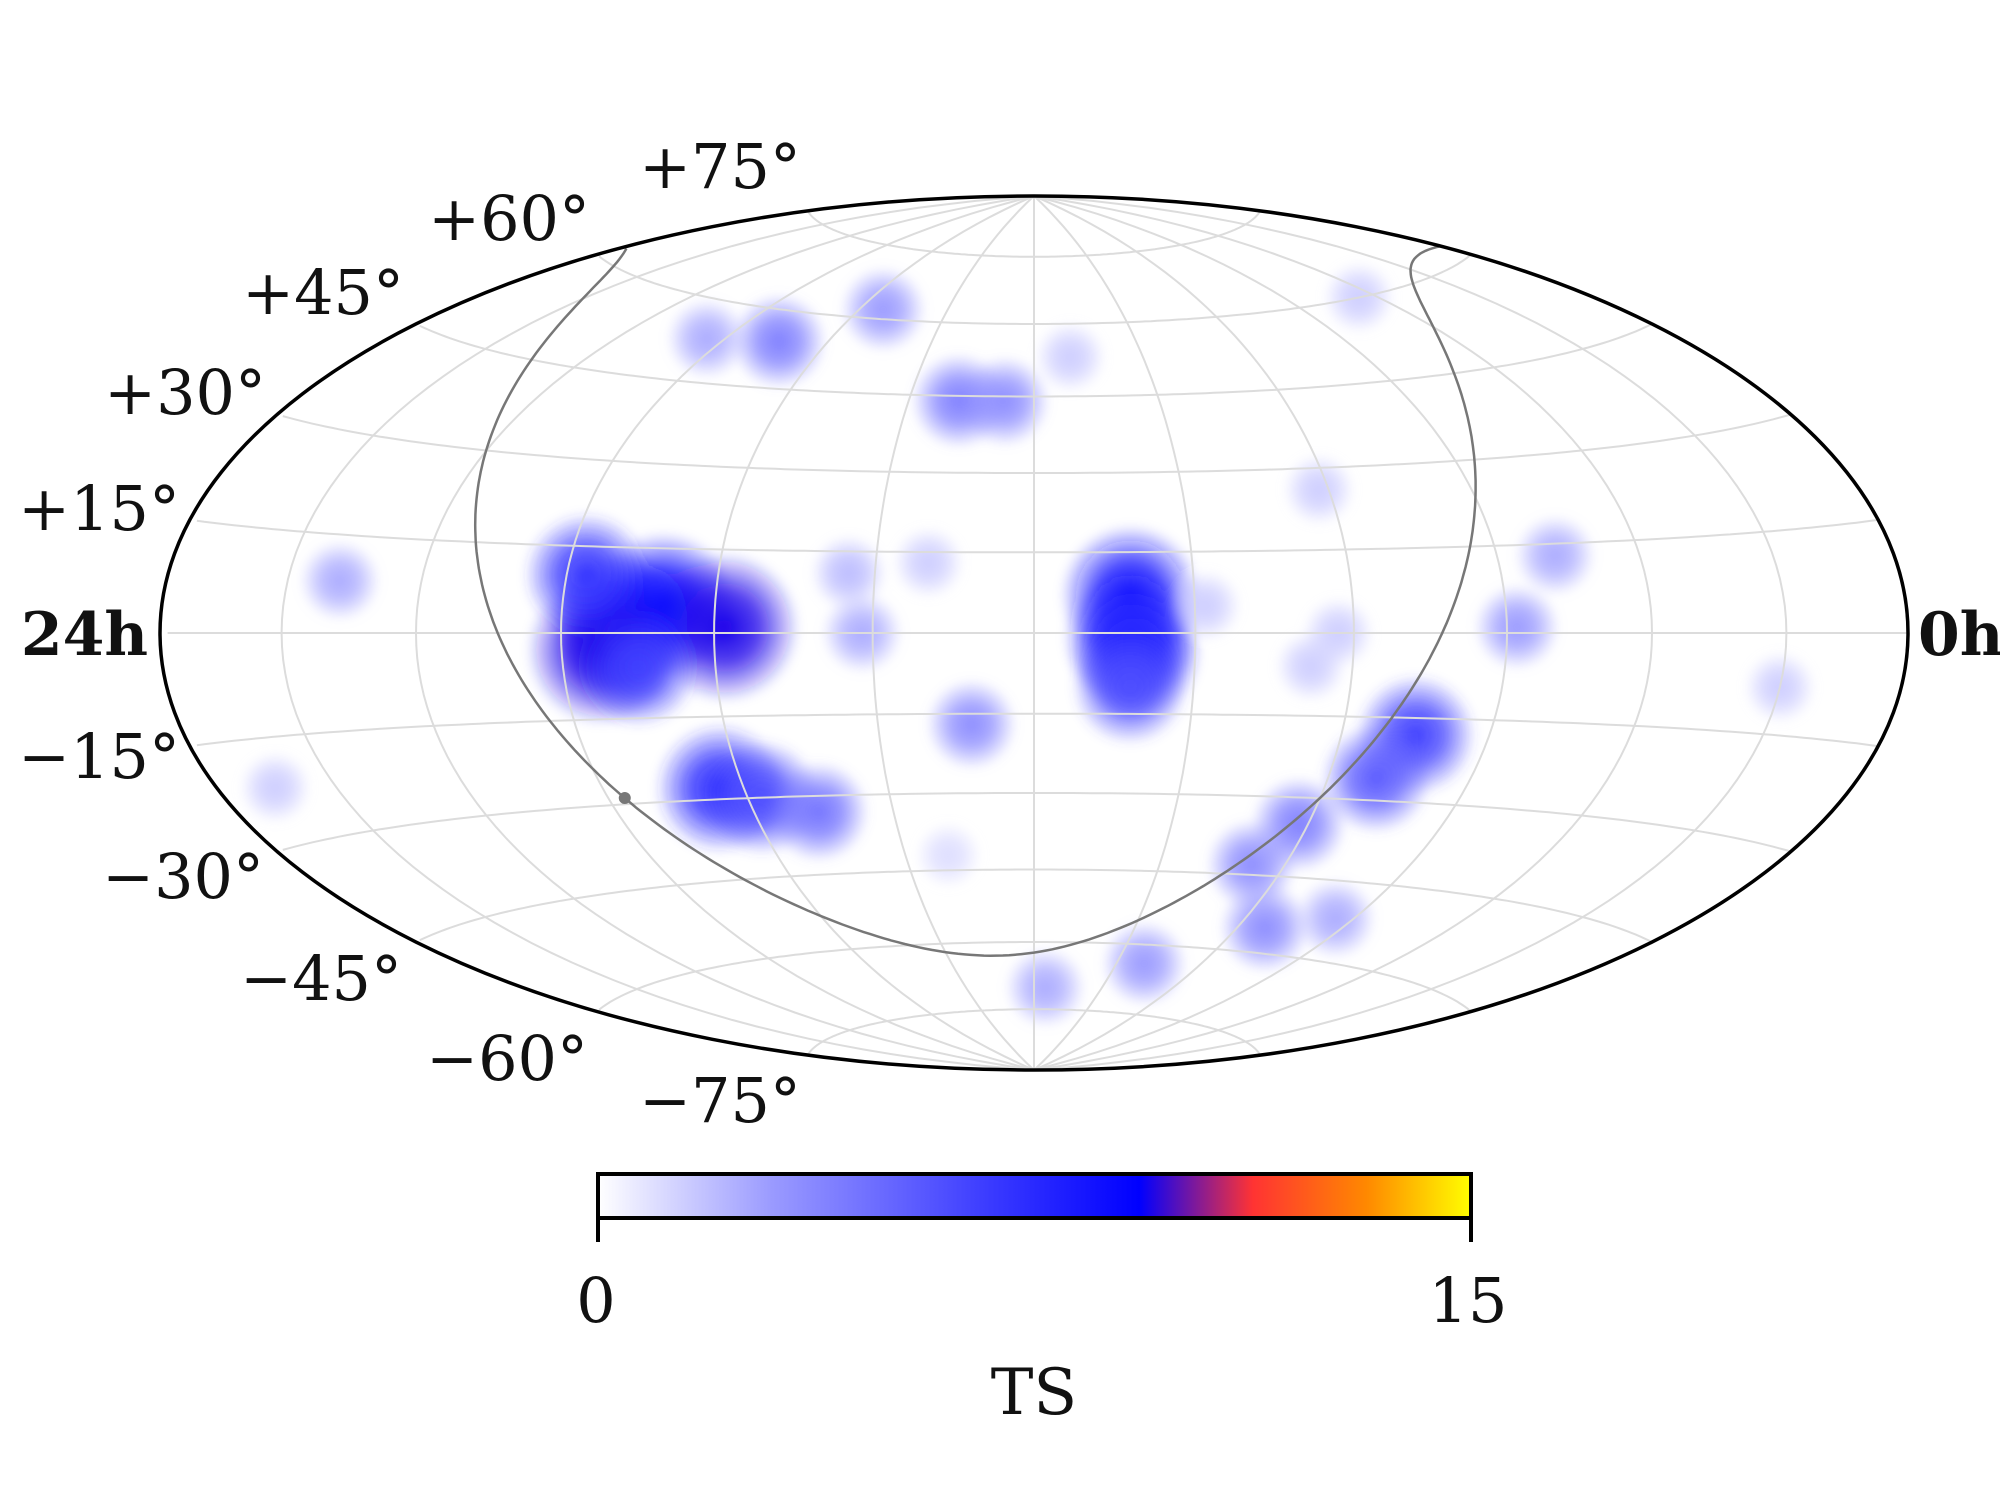  I want to click on ra-label-right: 0h, so click(1959, 635).